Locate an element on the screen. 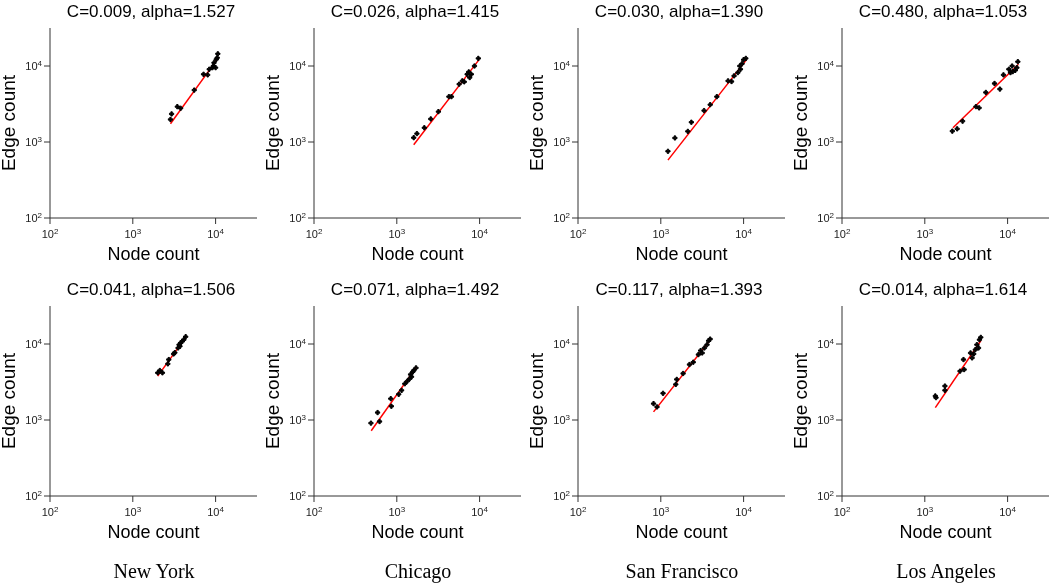 The height and width of the screenshot is (586, 1054). chart-title: C=0.480, alpha=1.053 is located at coordinates (943, 12).